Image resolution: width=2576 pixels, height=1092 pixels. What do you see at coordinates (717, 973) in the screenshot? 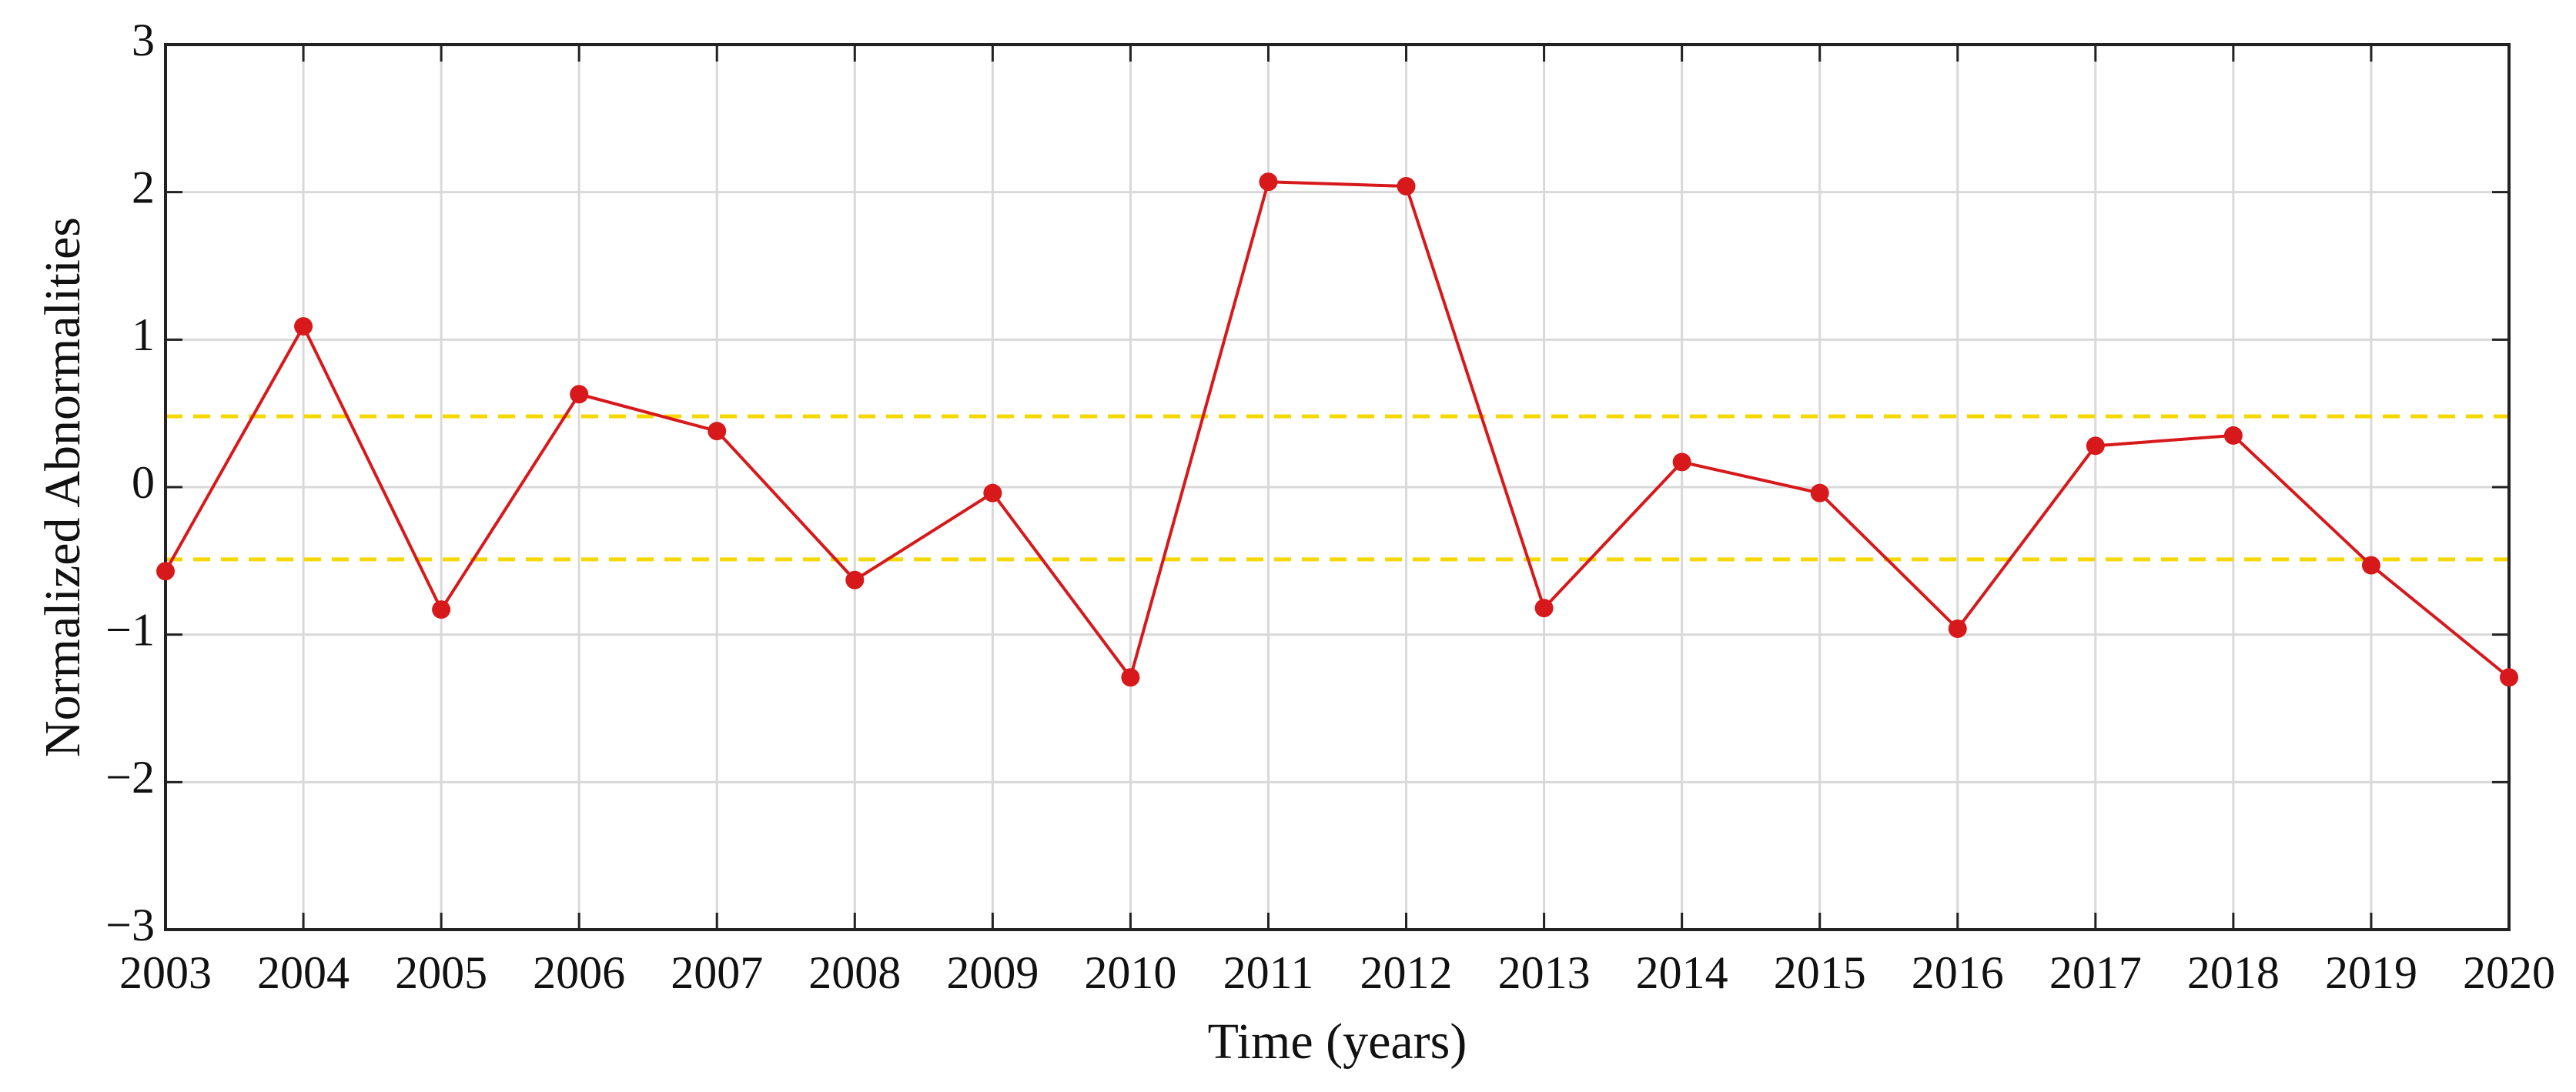
I see `x-tick-label: 2007` at bounding box center [717, 973].